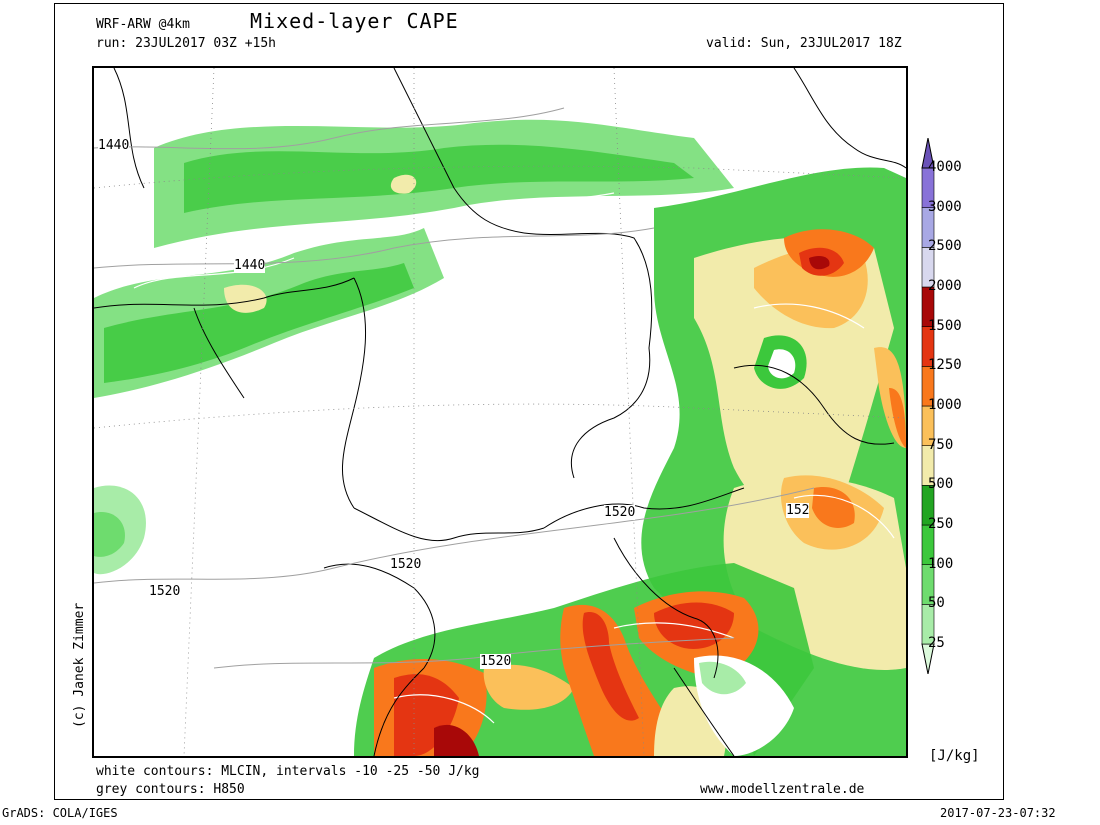  What do you see at coordinates (954, 756) in the screenshot?
I see `colorbar-unit: [J/kg]` at bounding box center [954, 756].